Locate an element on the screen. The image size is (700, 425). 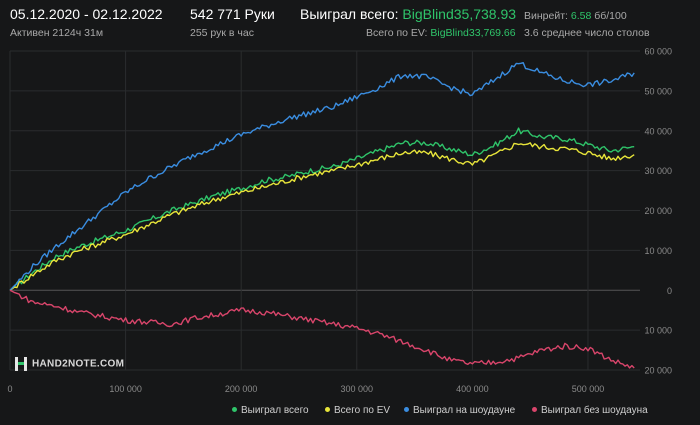
y-tick-label: 30 000 is located at coordinates (658, 171).